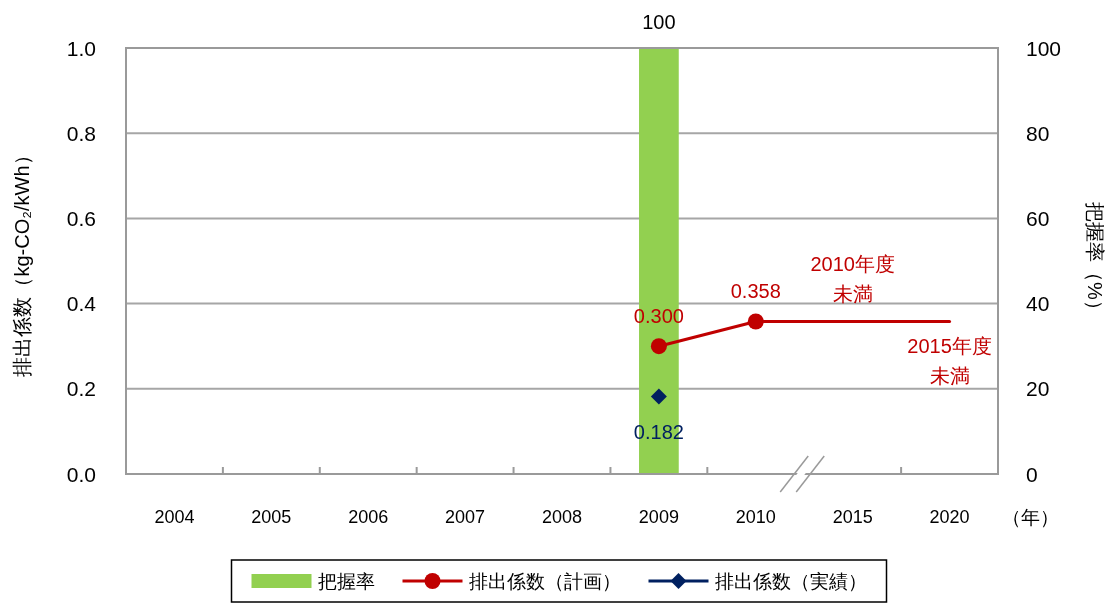 This screenshot has width=1118, height=606. Describe the element at coordinates (852, 279) in the screenshot. I see `annotation: 2010年度未満` at that location.